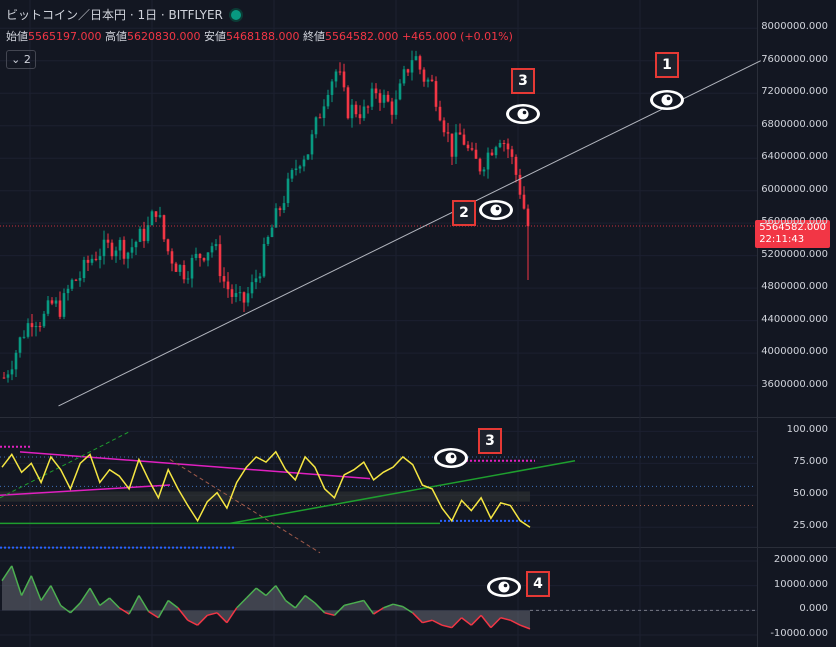  What do you see at coordinates (813, 609) in the screenshot?
I see `y-tick-label: 0.000` at bounding box center [813, 609].